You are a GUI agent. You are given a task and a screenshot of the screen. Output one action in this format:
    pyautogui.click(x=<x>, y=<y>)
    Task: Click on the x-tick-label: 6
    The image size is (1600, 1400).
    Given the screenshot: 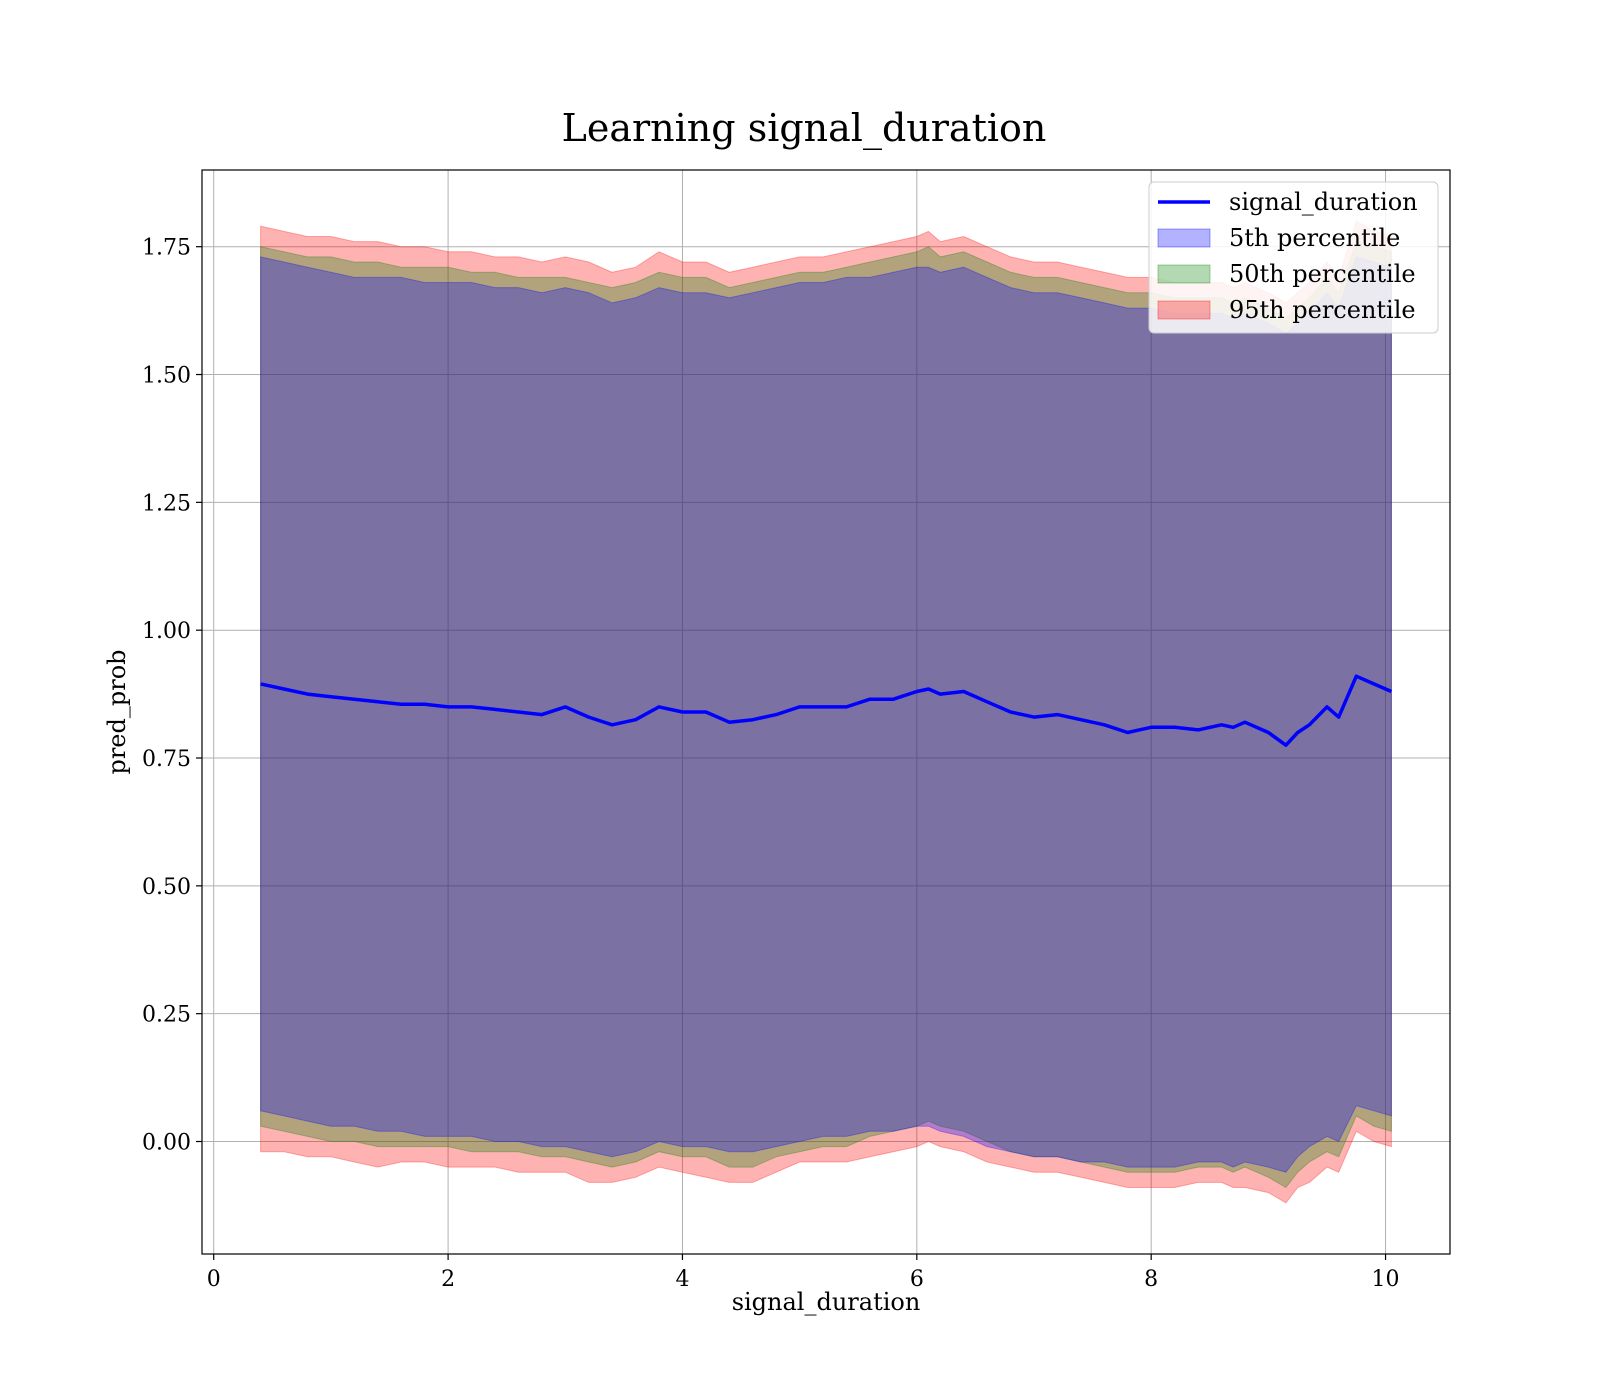 What is the action you would take?
    pyautogui.click(x=917, y=1279)
    